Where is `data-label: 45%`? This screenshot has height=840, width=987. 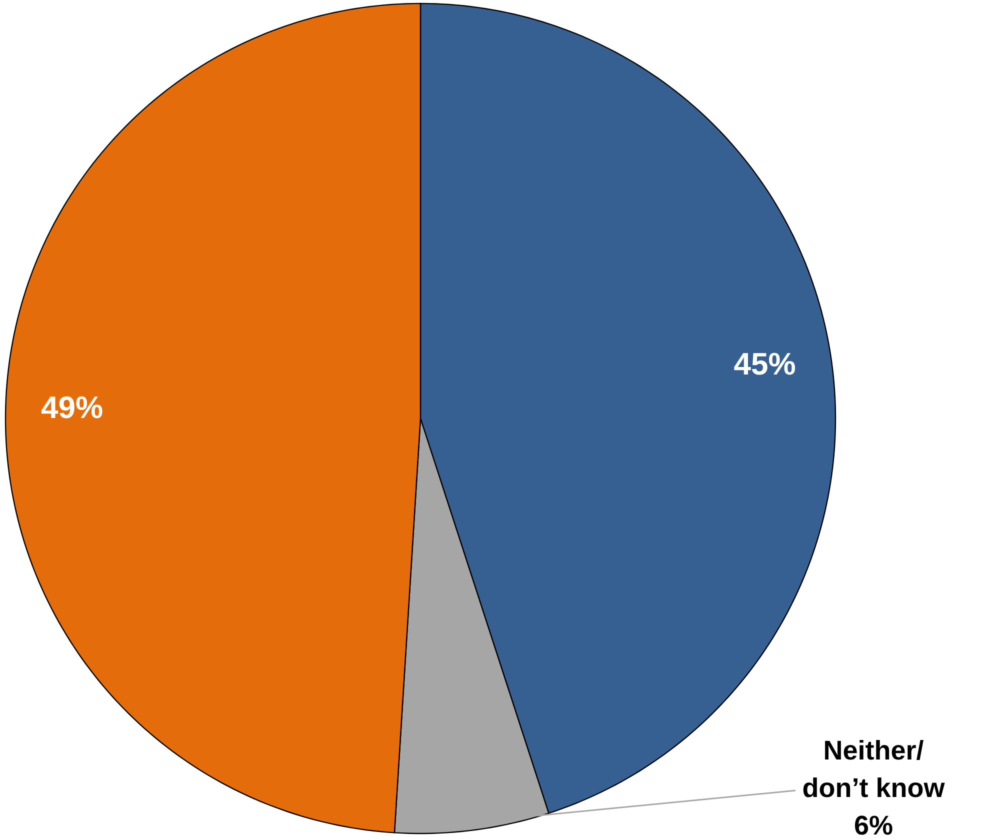
data-label: 45% is located at coordinates (765, 364).